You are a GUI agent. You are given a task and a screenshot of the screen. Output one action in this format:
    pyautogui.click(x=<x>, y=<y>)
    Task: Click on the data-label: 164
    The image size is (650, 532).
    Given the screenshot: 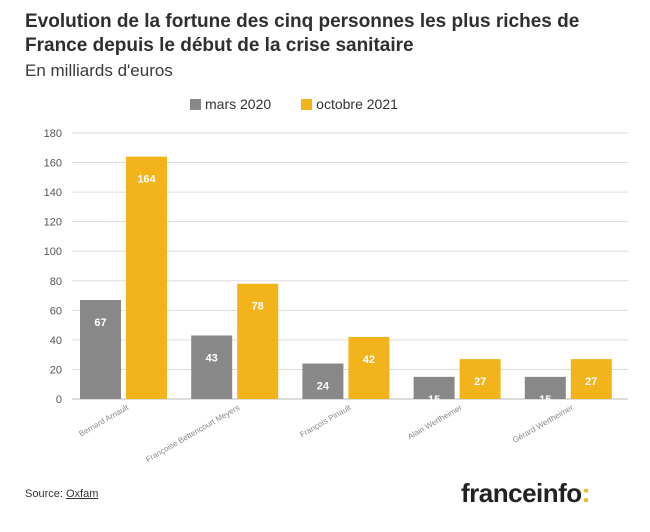 What is the action you would take?
    pyautogui.click(x=146, y=180)
    